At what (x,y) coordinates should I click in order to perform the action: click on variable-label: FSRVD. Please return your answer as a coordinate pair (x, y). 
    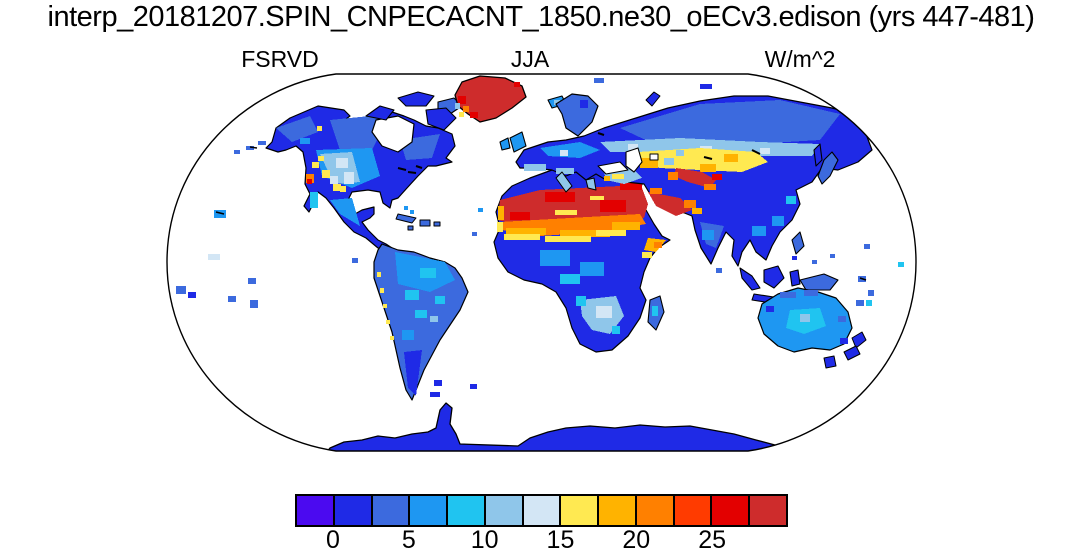
    Looking at the image, I should click on (280, 59).